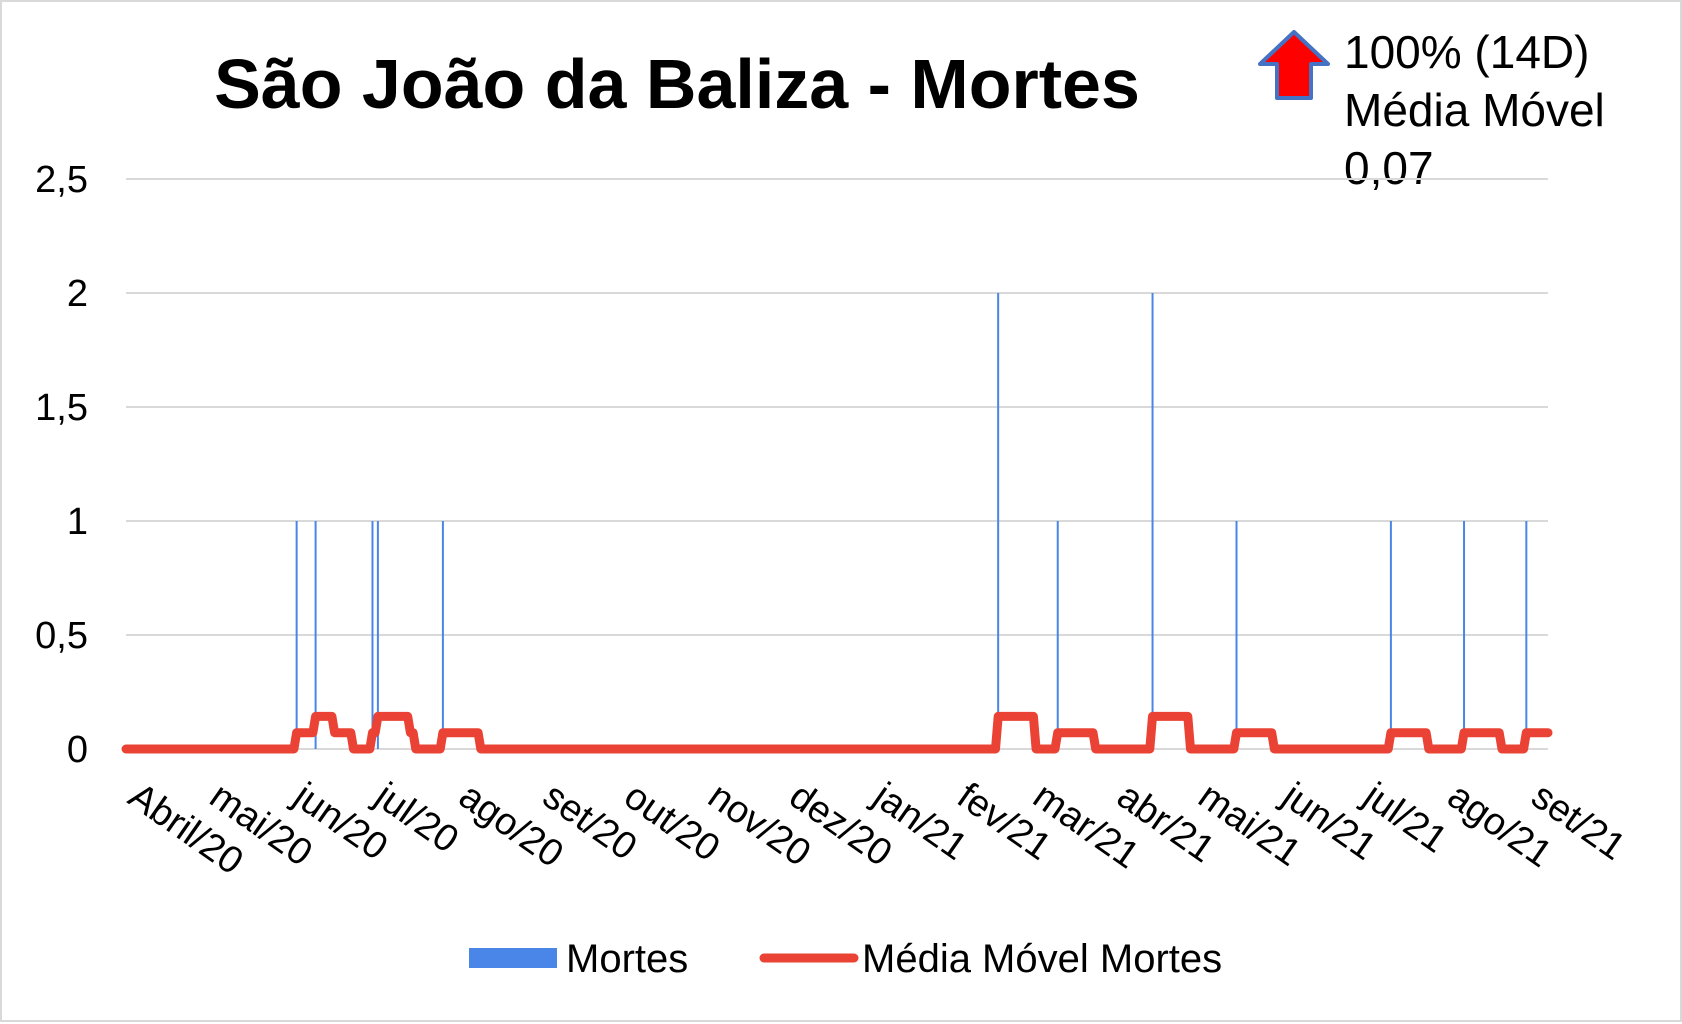  I want to click on x-tick-label: out/20, so click(672, 822).